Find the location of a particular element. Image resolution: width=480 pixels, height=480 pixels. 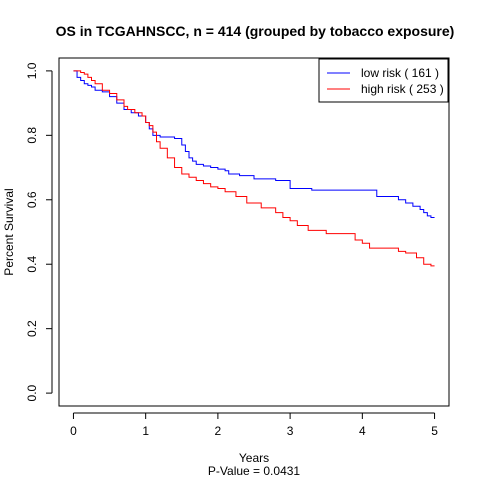

x-tick-label: 5 is located at coordinates (434, 431).